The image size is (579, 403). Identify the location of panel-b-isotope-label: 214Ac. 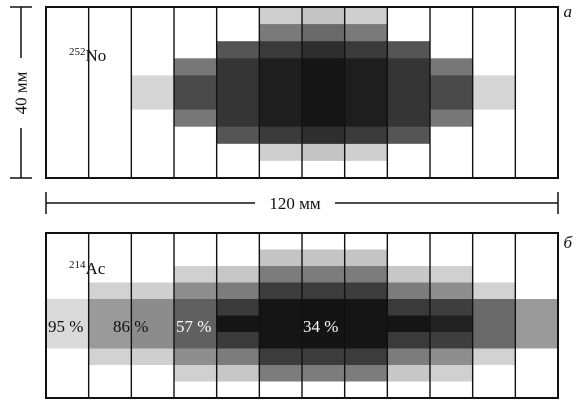
(87, 268).